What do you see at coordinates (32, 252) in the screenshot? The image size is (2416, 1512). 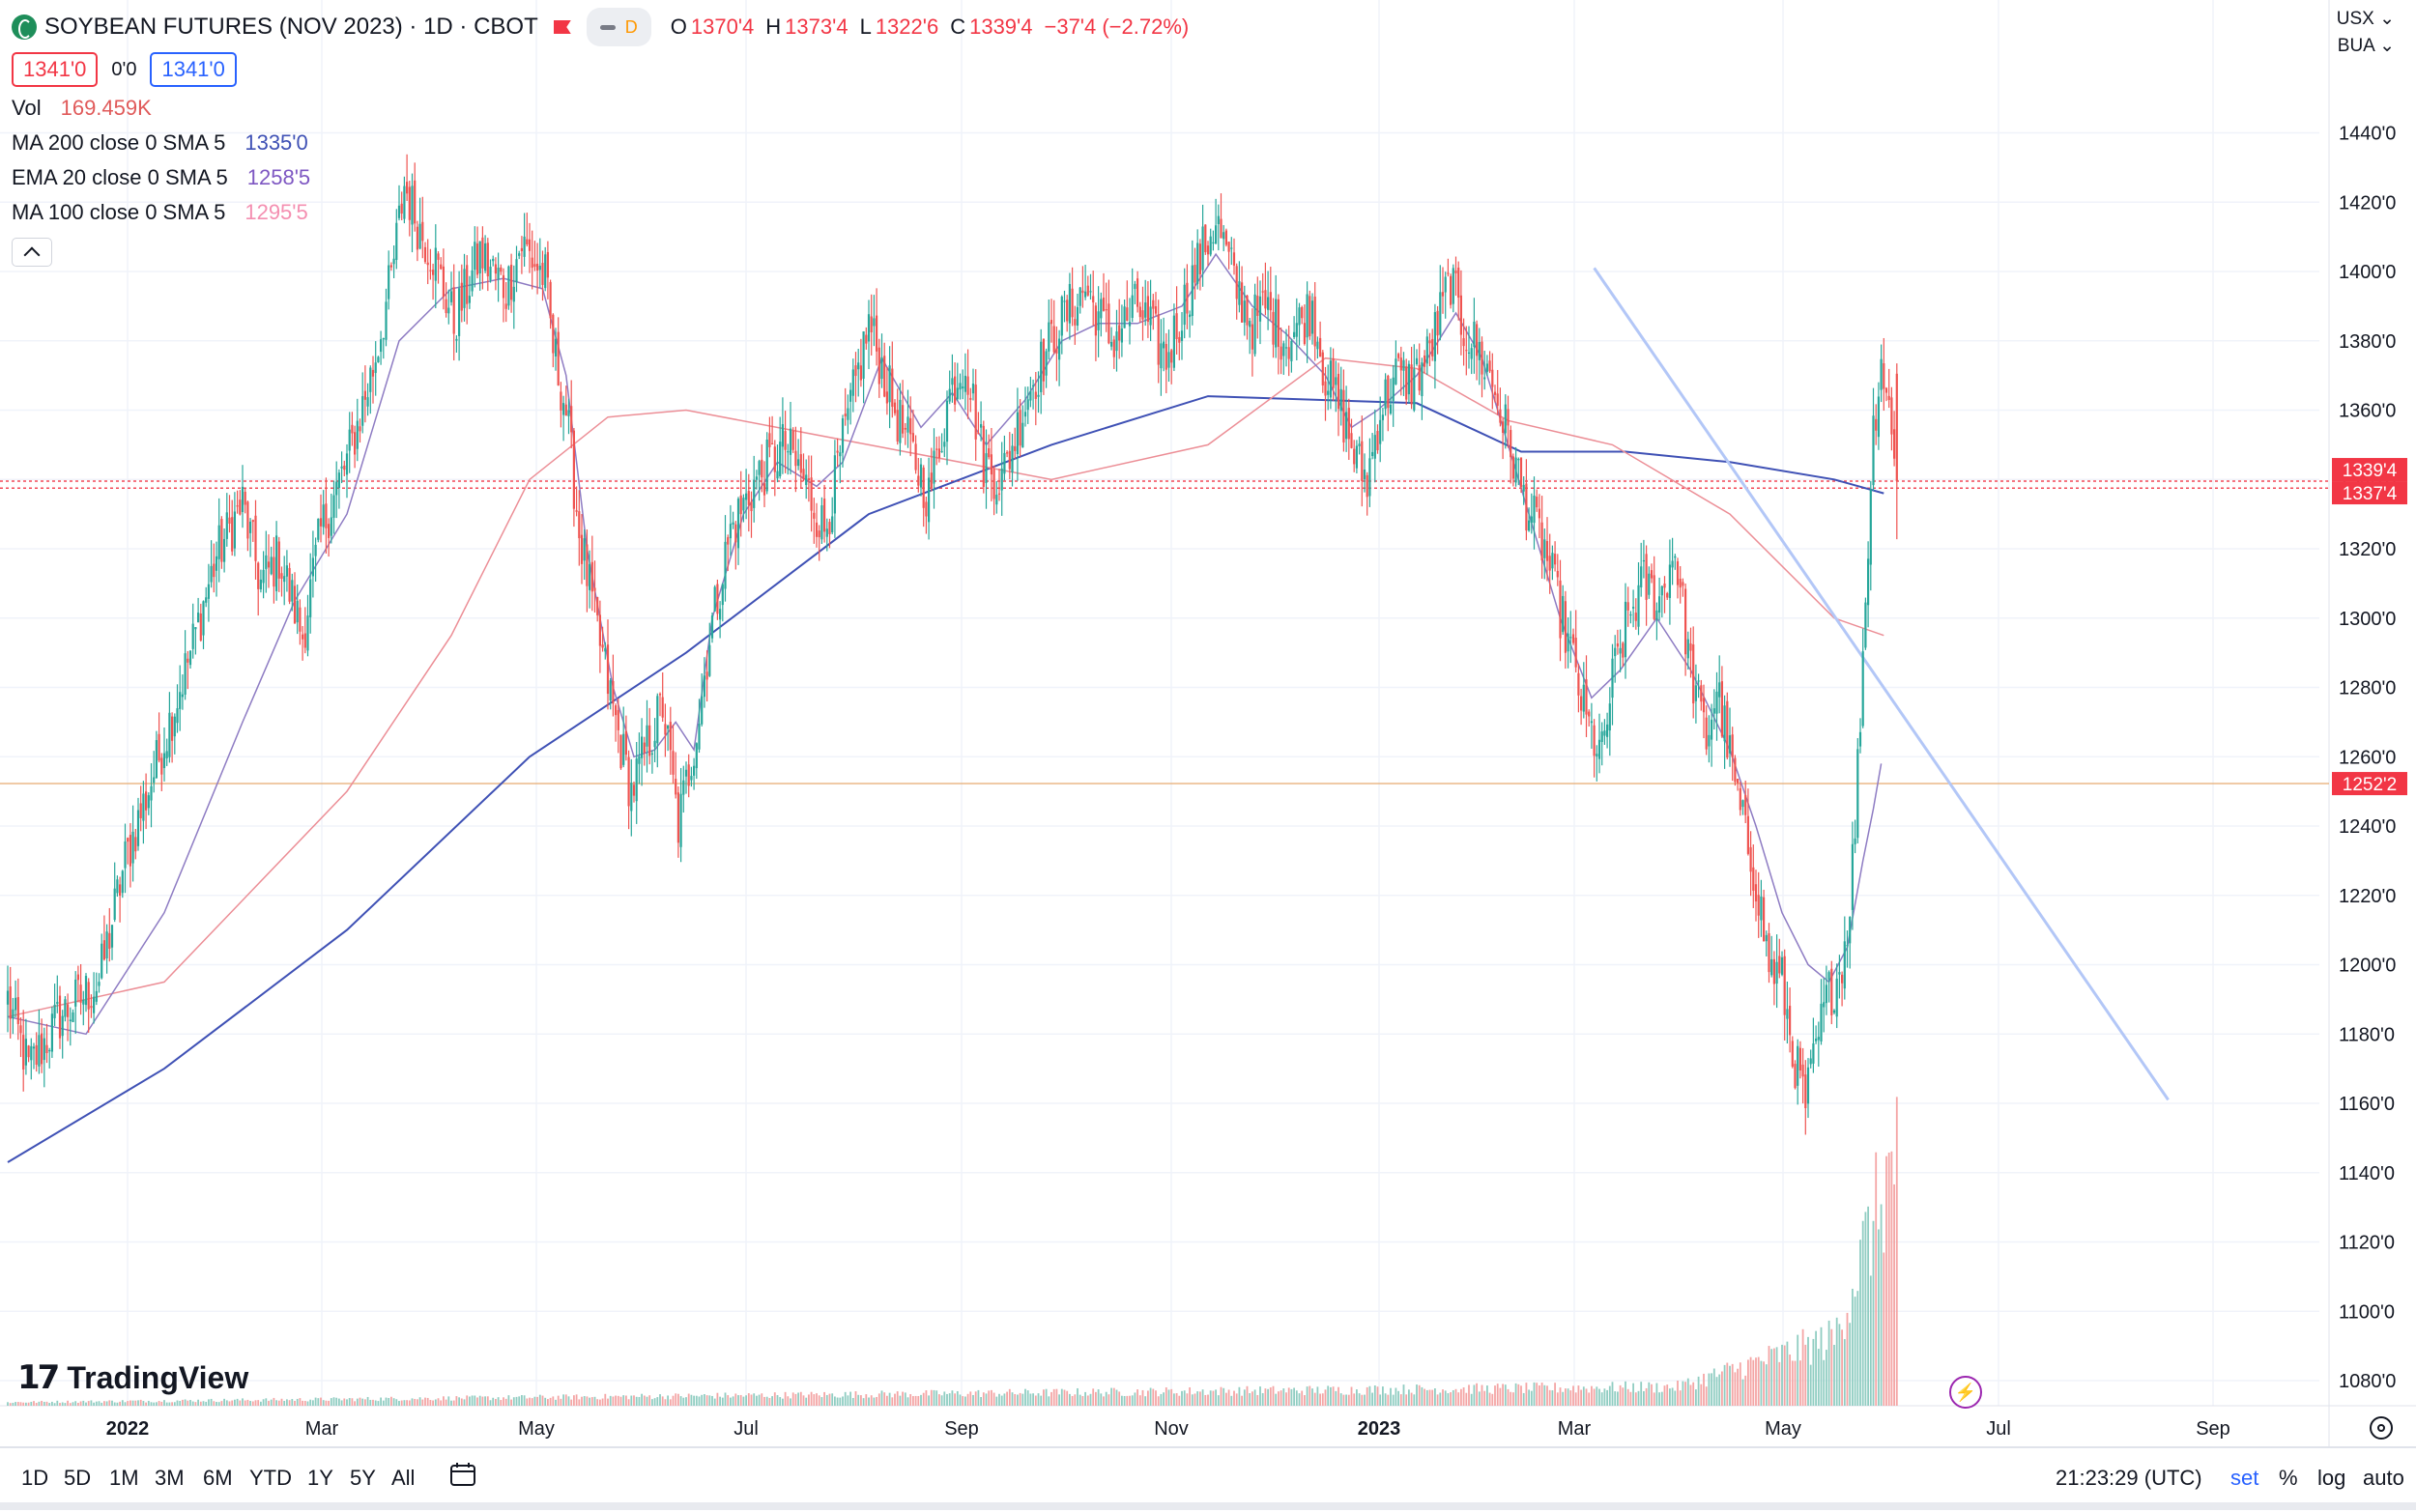 I see `collapse-legend-button` at bounding box center [32, 252].